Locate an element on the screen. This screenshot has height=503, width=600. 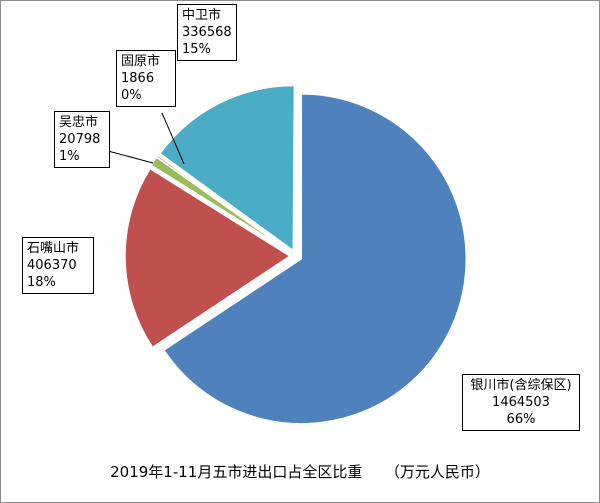
pie-slice-guyuan is located at coordinates (223, 204).